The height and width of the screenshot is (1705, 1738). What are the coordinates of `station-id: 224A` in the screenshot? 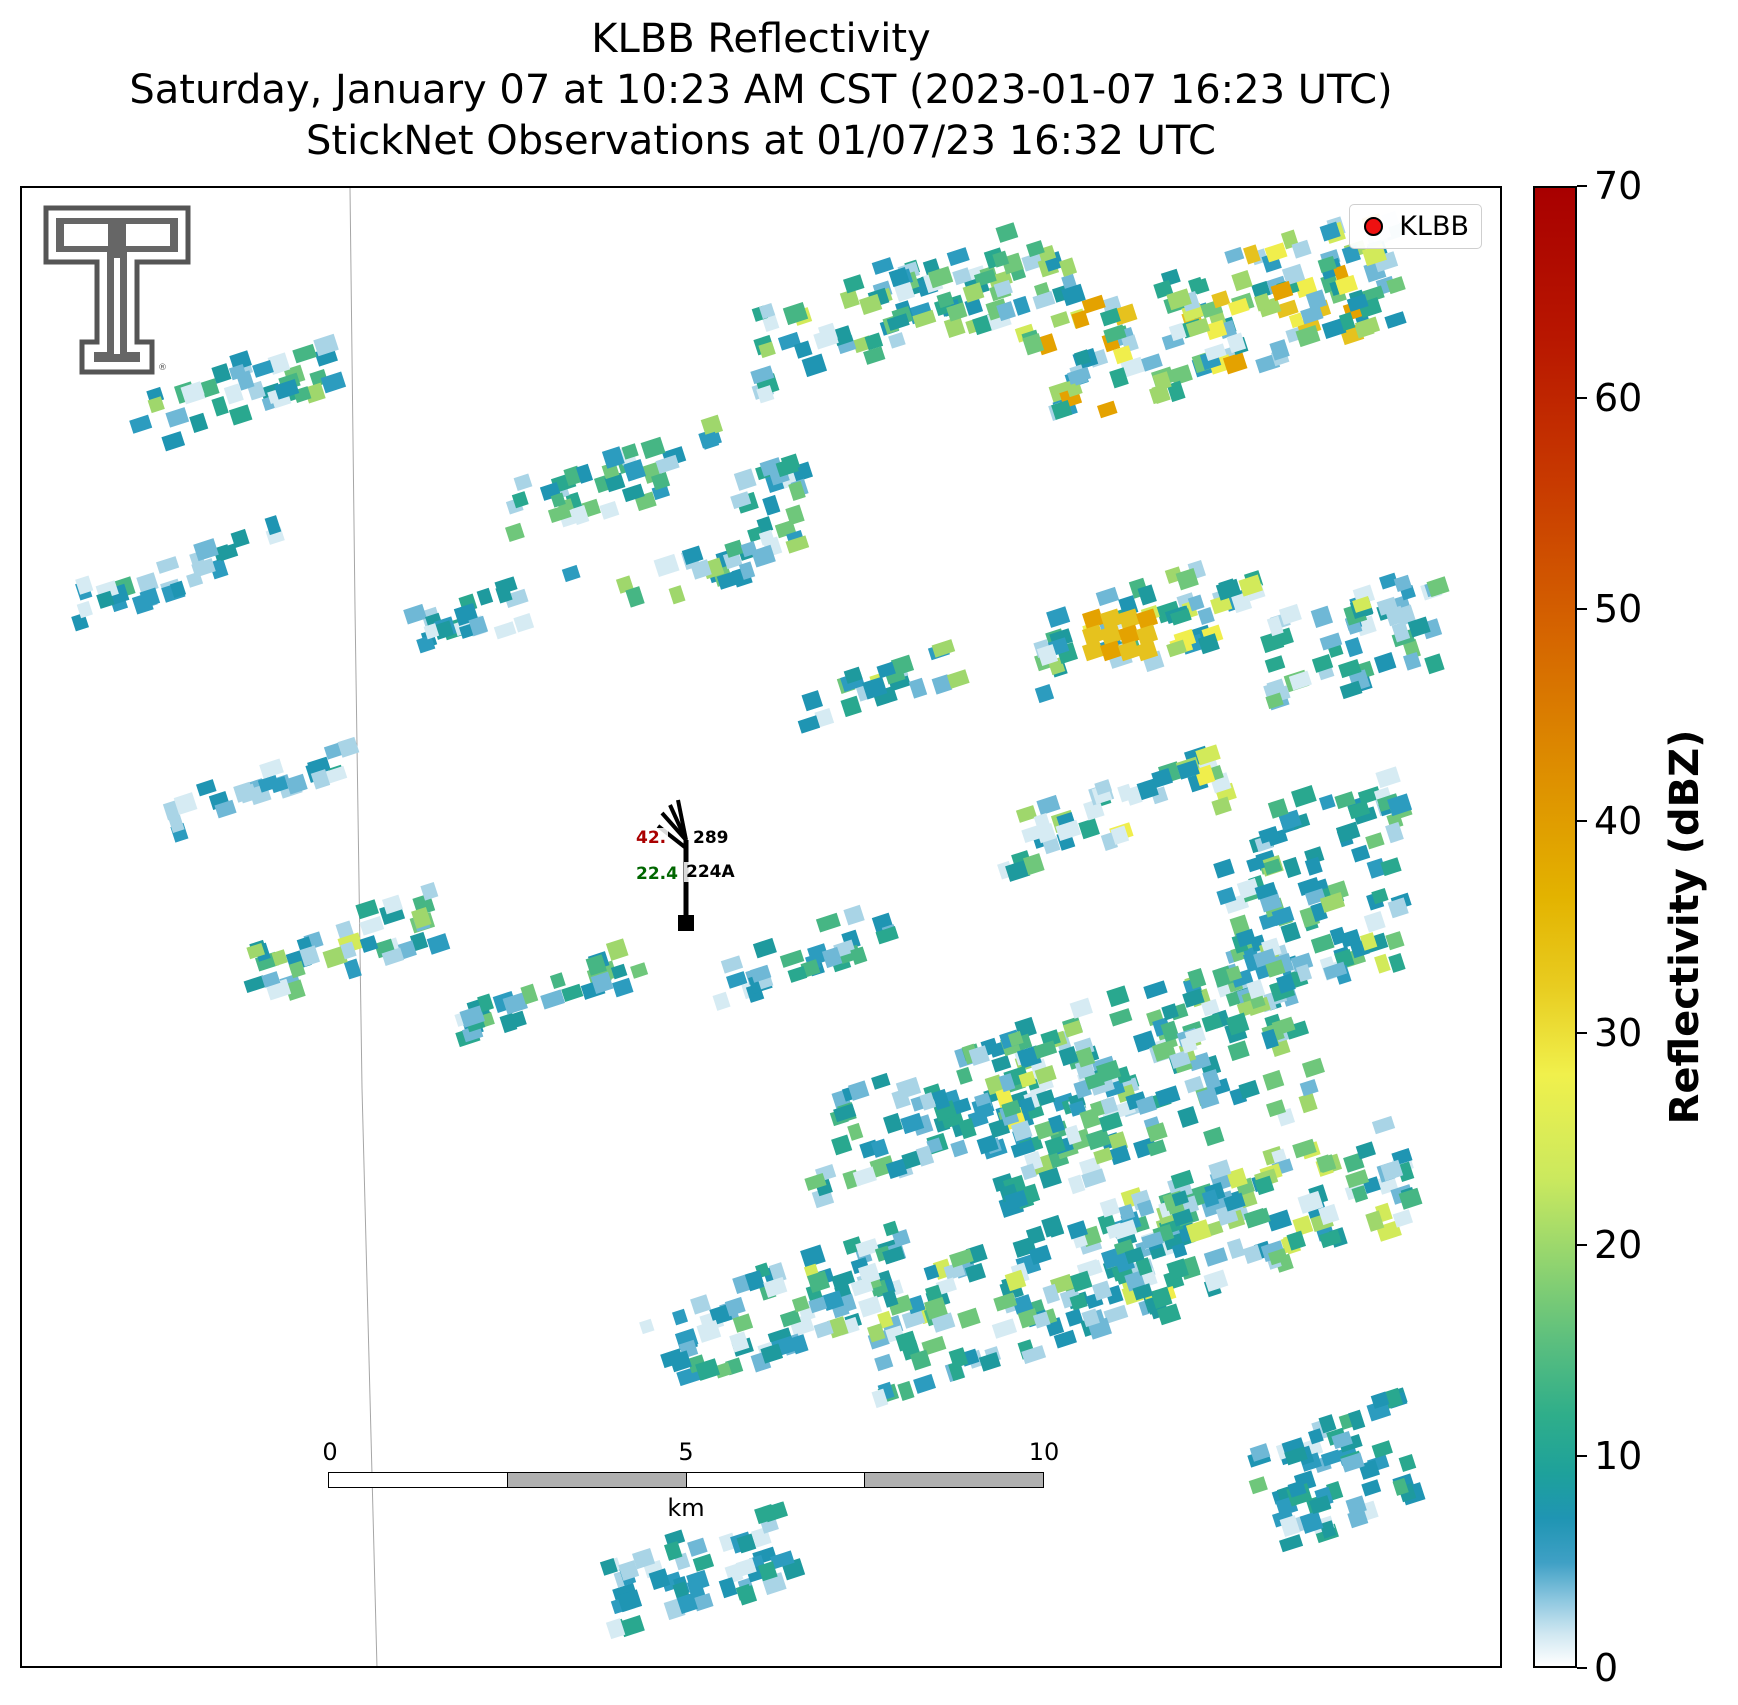 It's located at (710, 872).